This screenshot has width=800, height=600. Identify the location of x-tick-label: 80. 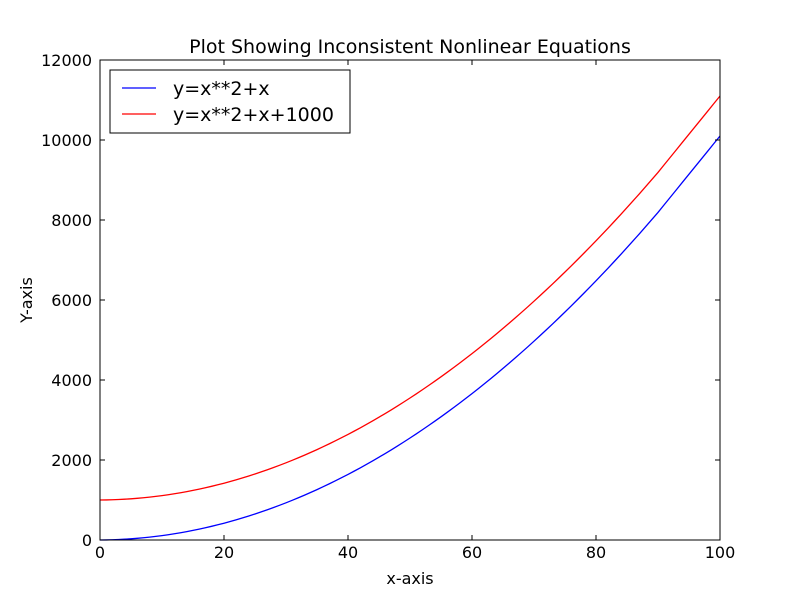
(596, 552).